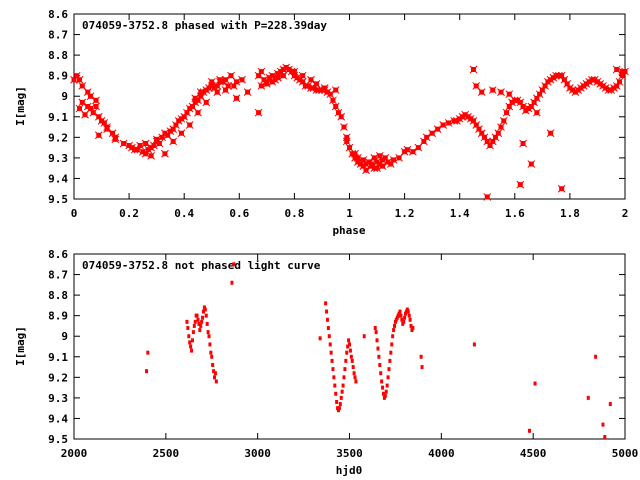 The height and width of the screenshot is (480, 640). What do you see at coordinates (625, 213) in the screenshot?
I see `x-tick-label: 2` at bounding box center [625, 213].